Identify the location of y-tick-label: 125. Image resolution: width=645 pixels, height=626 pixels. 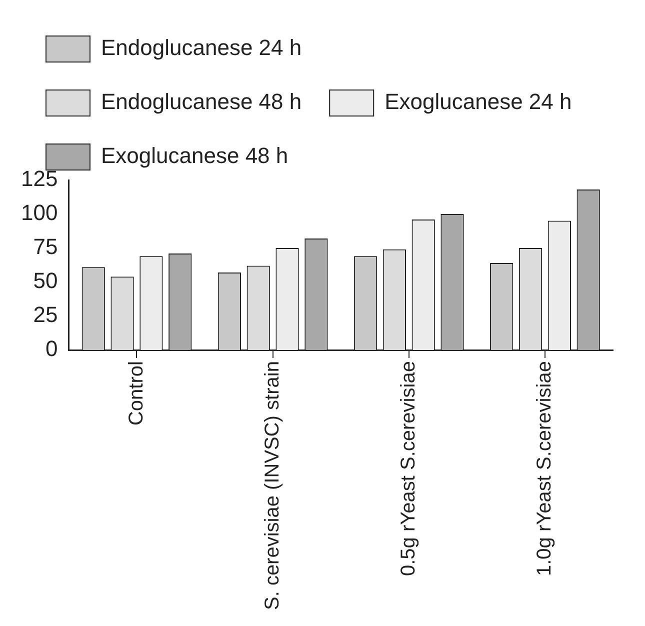
(39, 179).